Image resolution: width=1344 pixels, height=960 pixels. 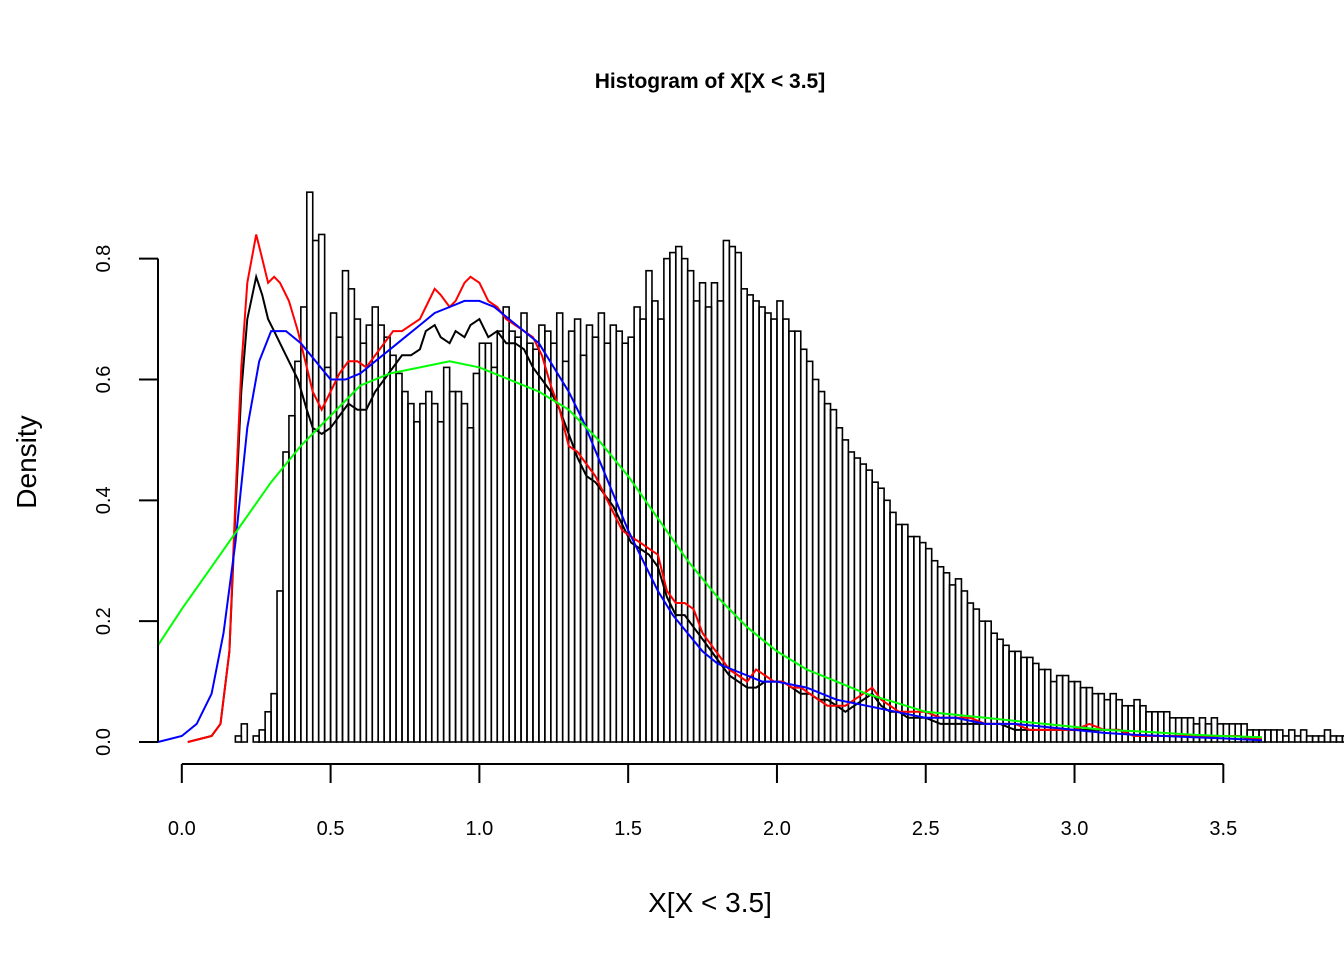 I want to click on y-tick-label: 0.2, so click(x=104, y=621).